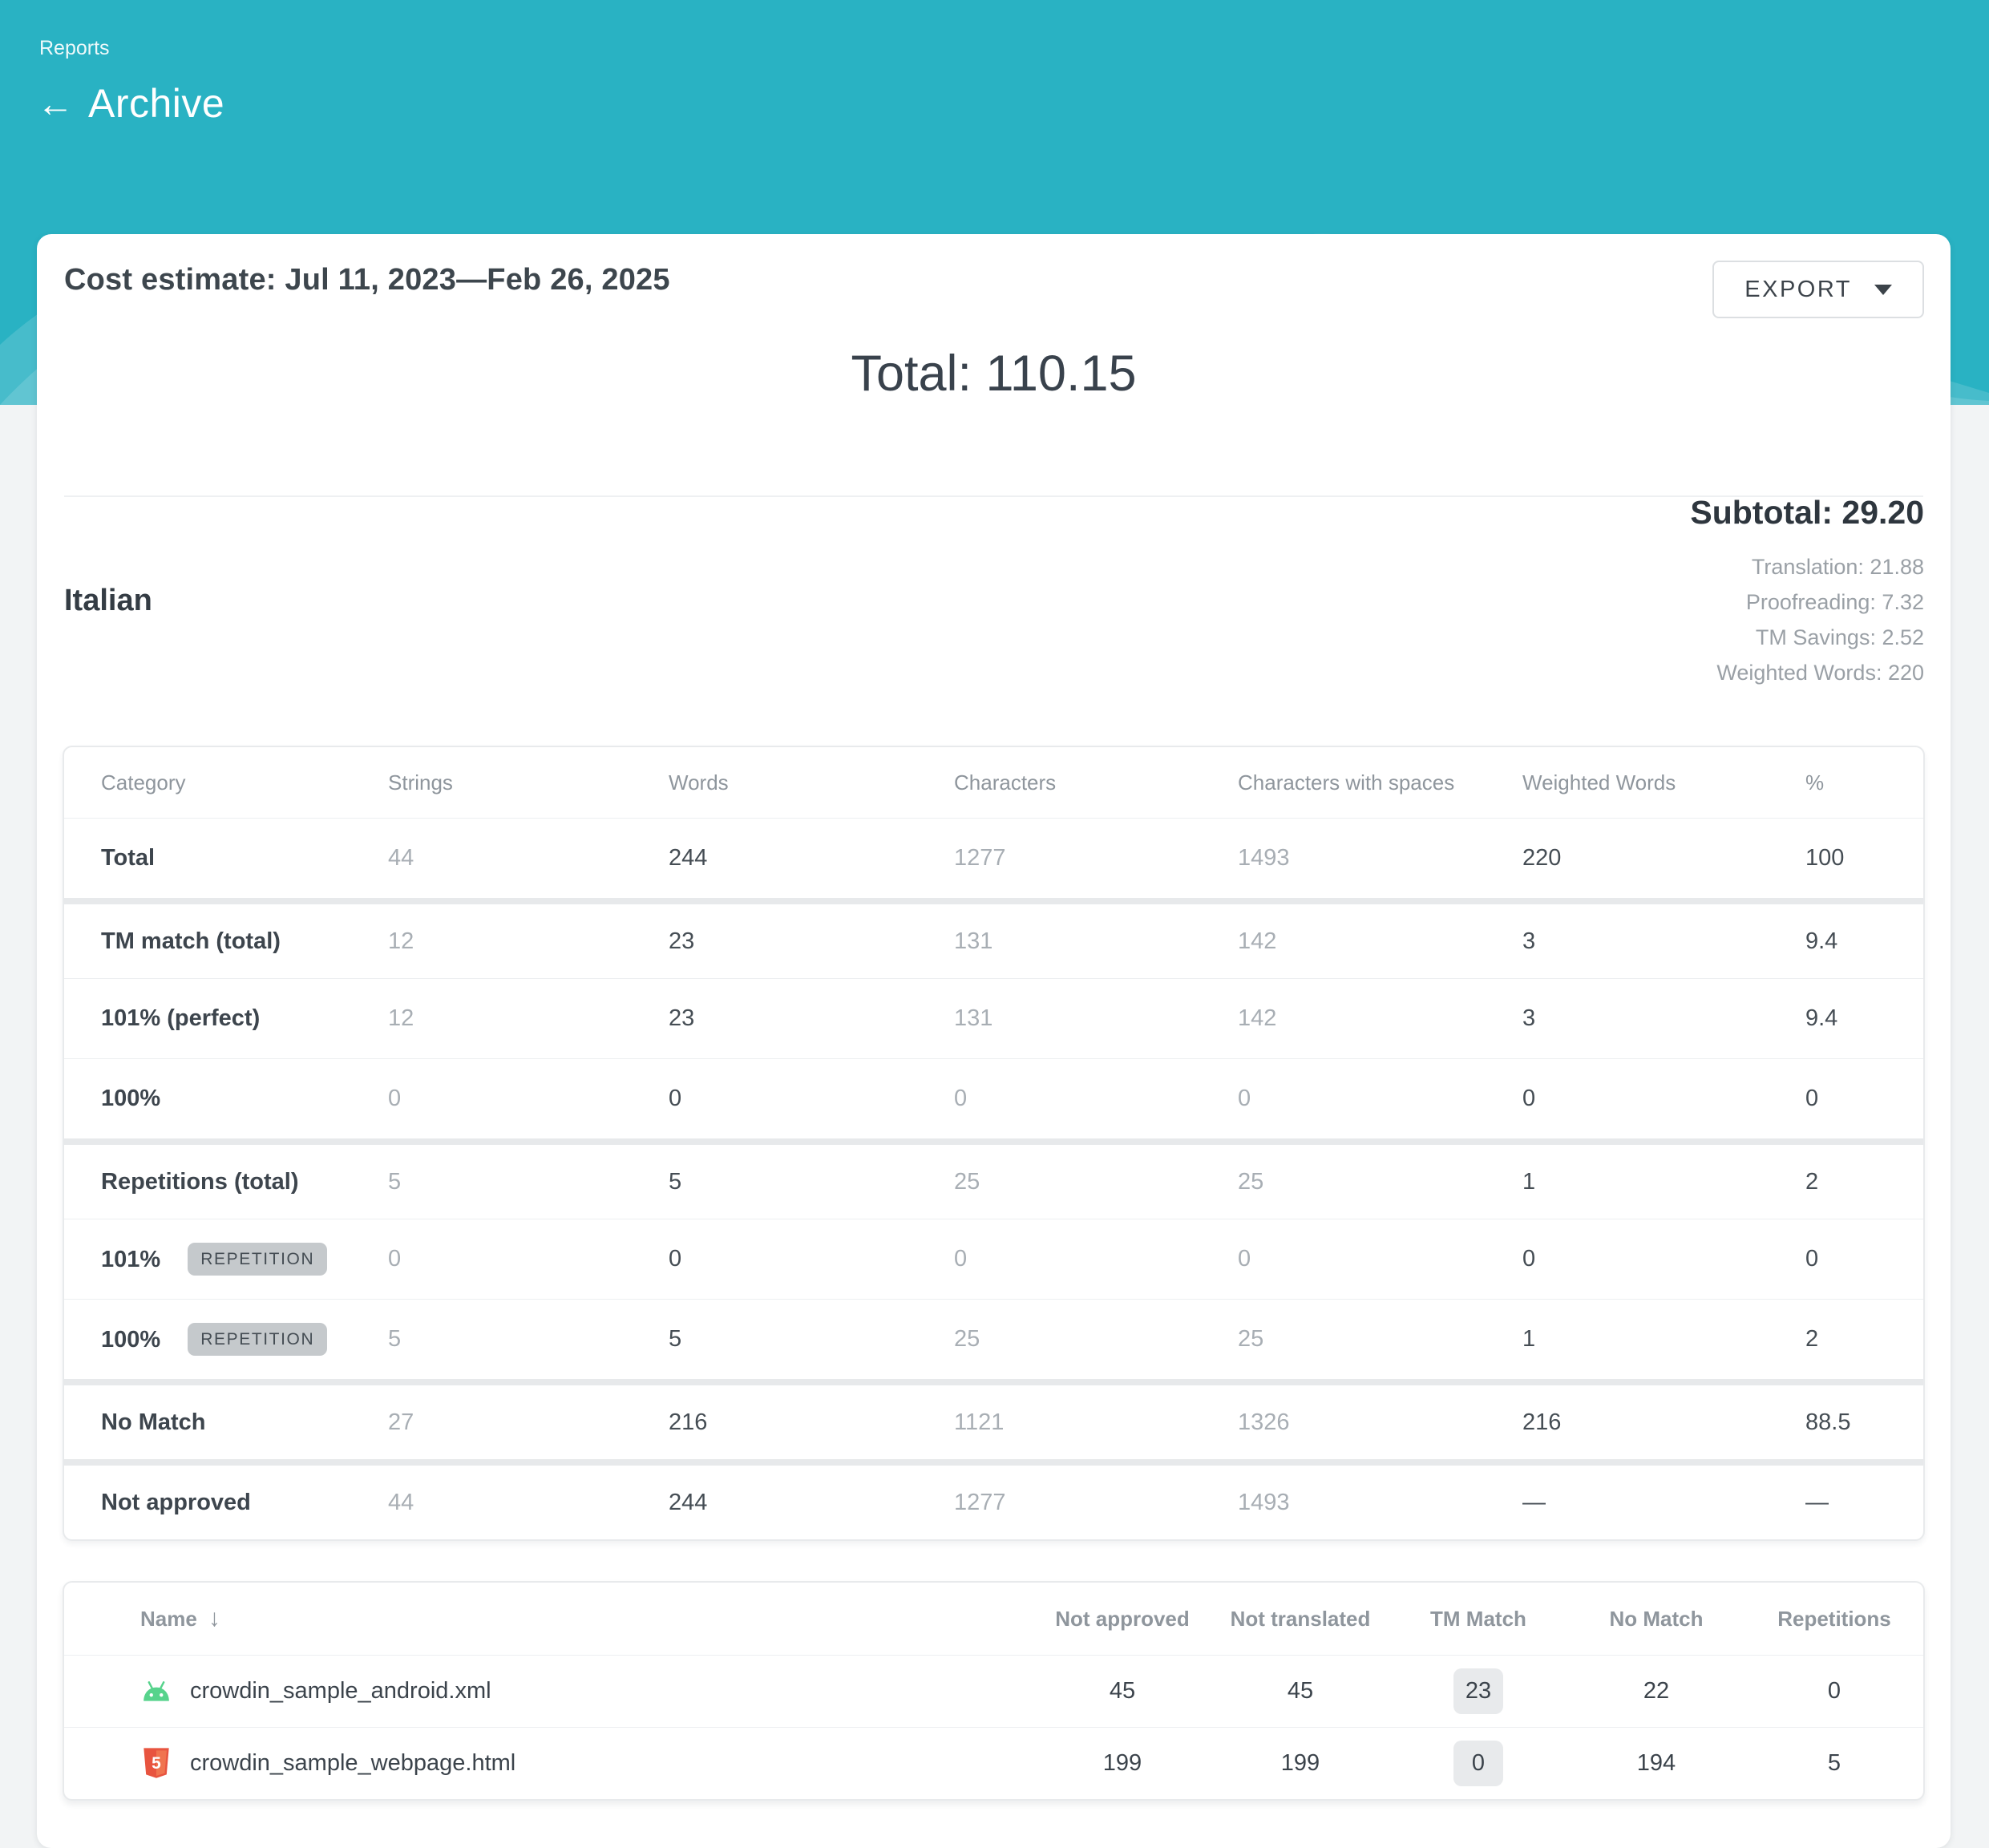  Describe the element at coordinates (1529, 1018) in the screenshot. I see `cell-value: 3` at that location.